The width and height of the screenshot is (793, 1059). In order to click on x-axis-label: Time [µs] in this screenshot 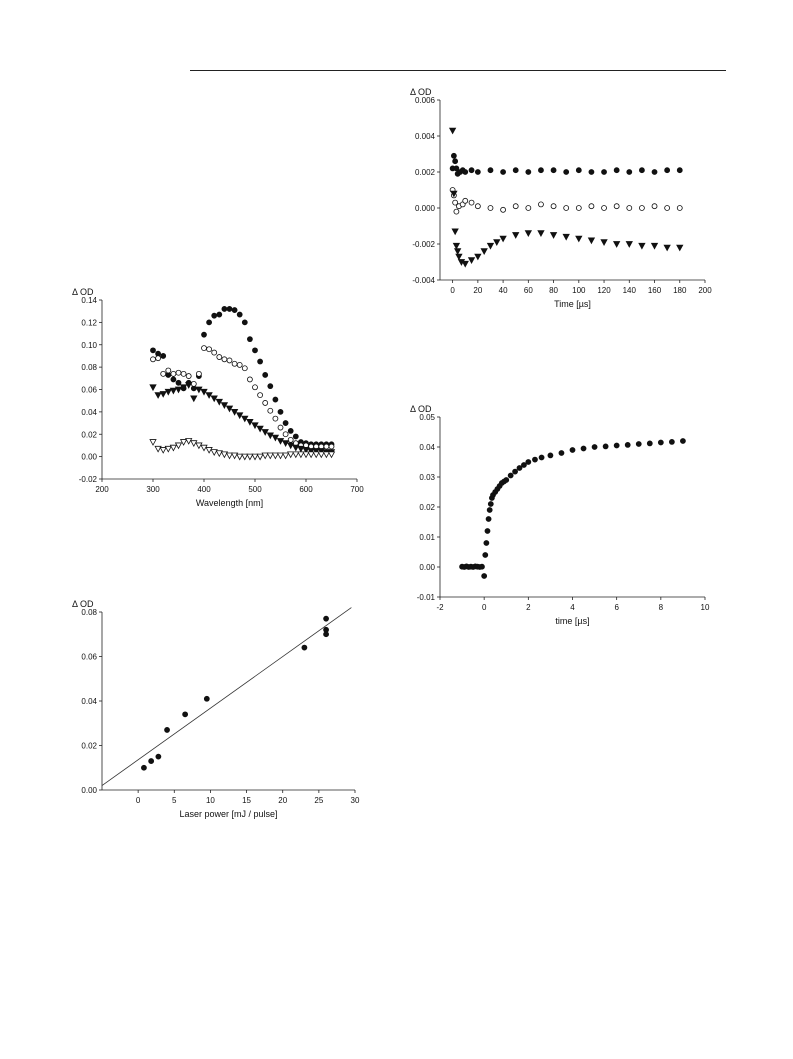, I will do `click(572, 304)`.